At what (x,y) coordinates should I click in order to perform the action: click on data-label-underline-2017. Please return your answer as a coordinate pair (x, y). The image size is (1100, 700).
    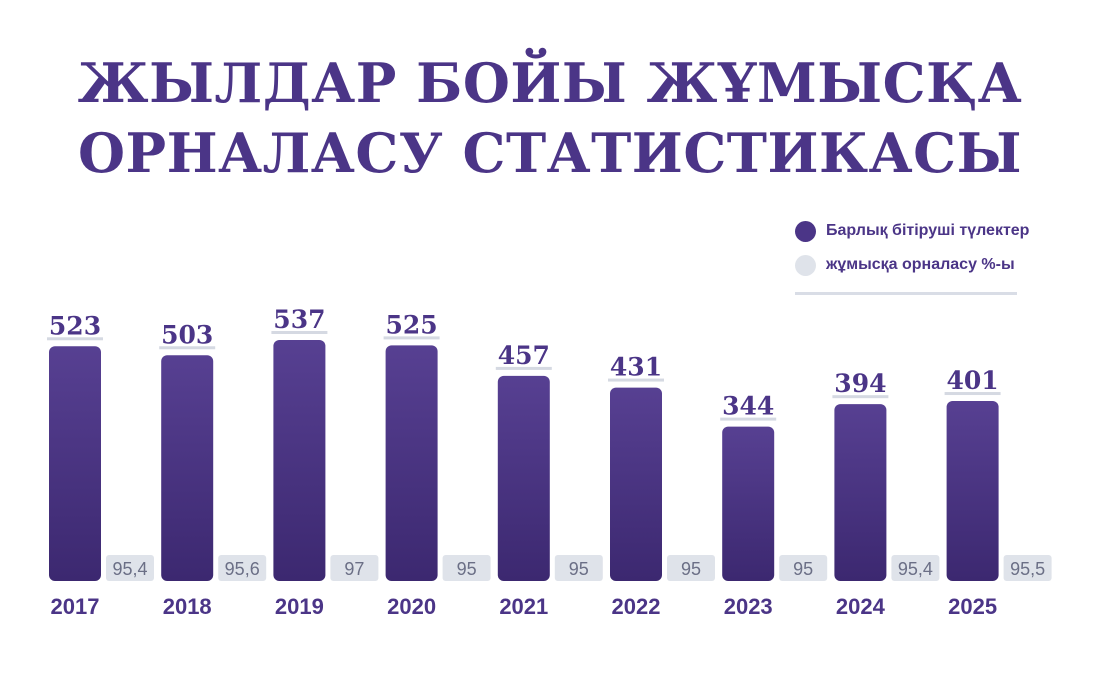
    Looking at the image, I should click on (75, 339).